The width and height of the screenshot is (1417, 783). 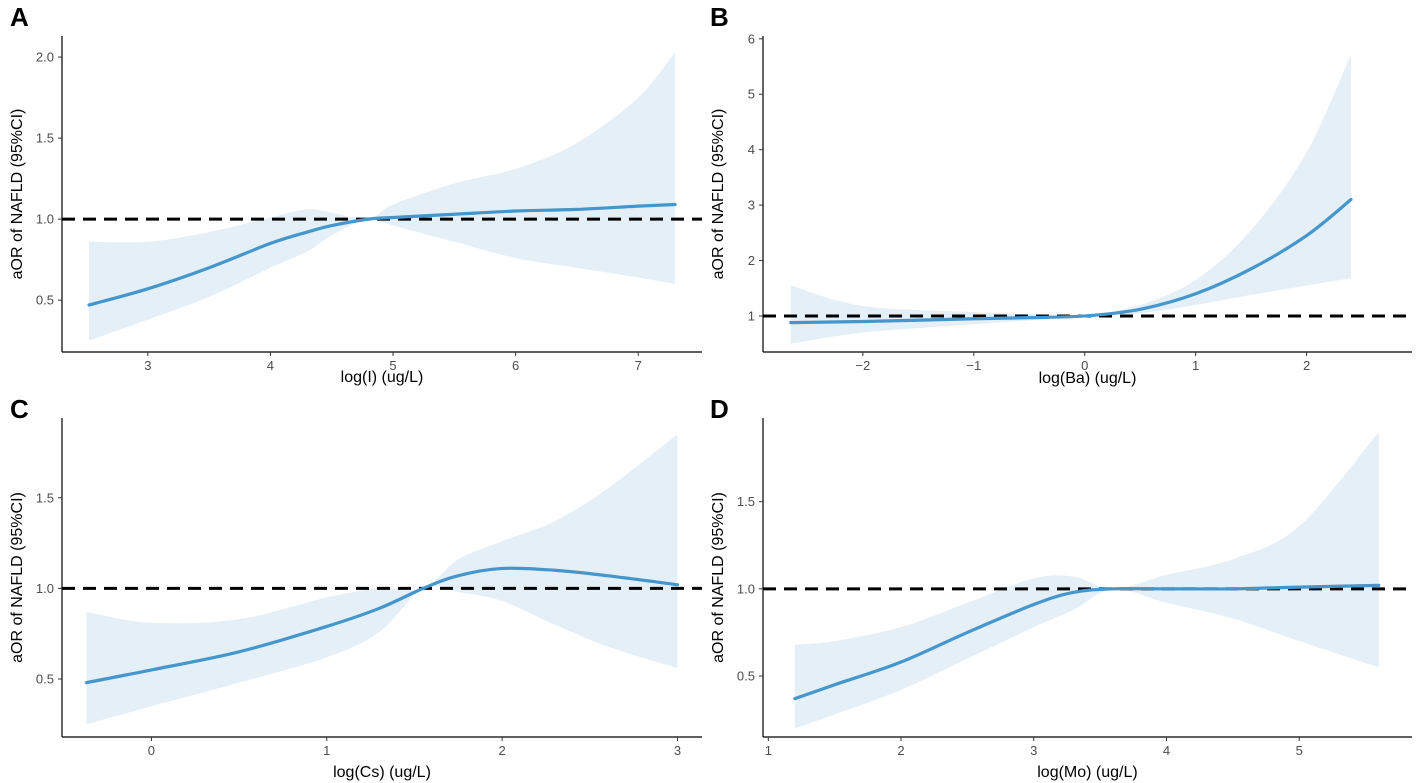 What do you see at coordinates (1195, 365) in the screenshot?
I see `panel-b-x-tick-label: 1` at bounding box center [1195, 365].